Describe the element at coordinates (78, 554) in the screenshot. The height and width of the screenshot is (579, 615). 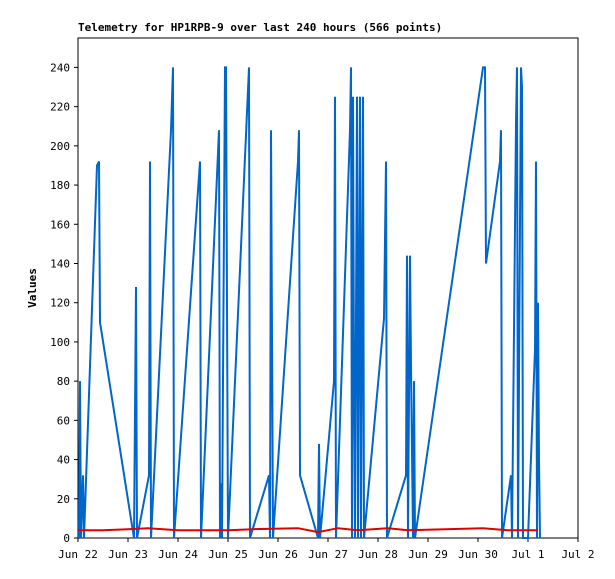
I see `x-tick-label: Jun 22` at that location.